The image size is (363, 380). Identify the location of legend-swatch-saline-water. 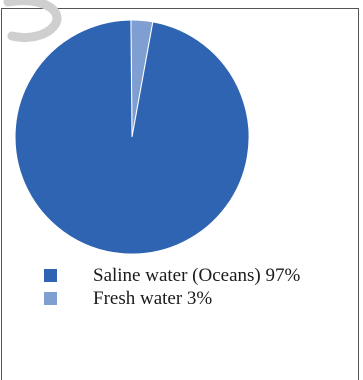
(50, 275).